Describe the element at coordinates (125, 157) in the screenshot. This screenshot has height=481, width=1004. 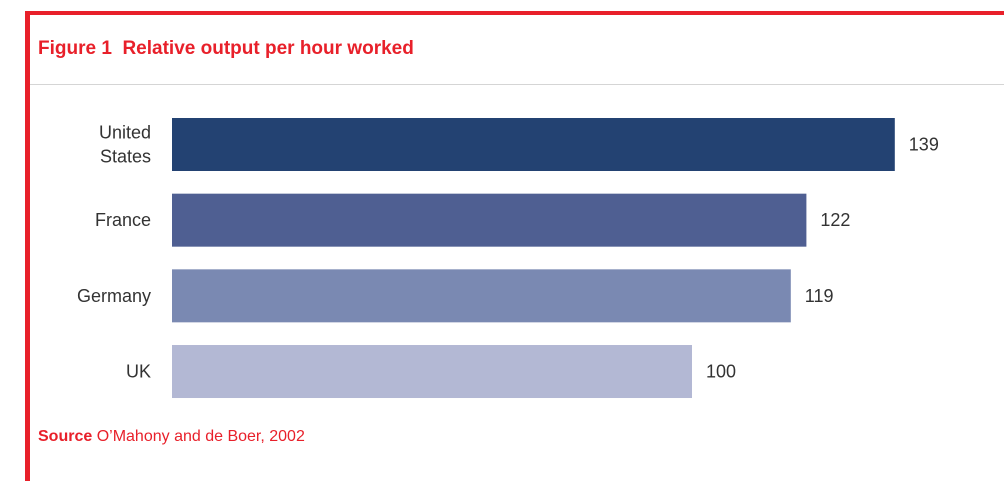
I see `category-label-line: States` at that location.